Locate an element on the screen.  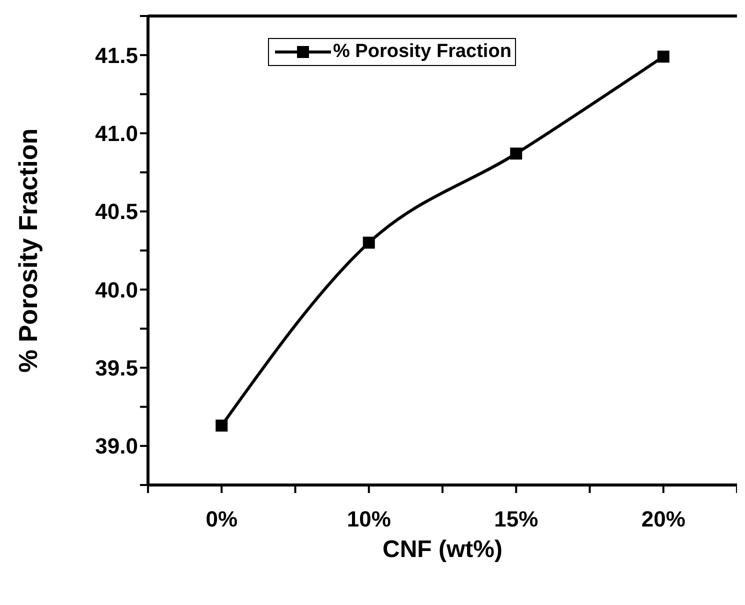
legend-label: % Porosity Fraction is located at coordinates (422, 52).